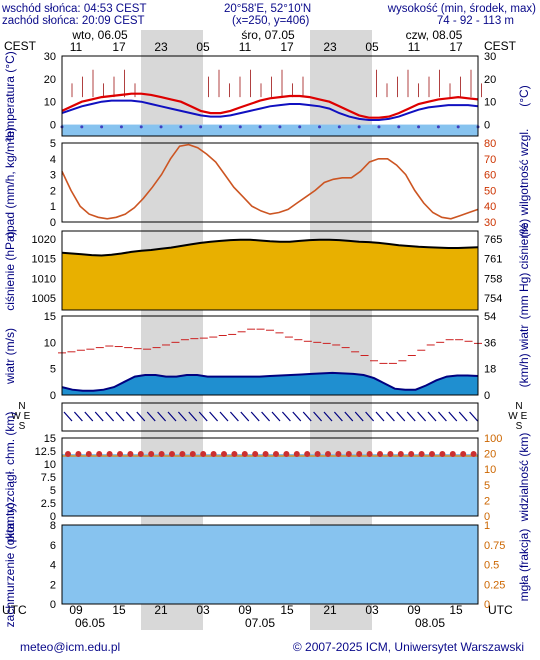 The width and height of the screenshot is (540, 660). What do you see at coordinates (490, 223) in the screenshot?
I see `humidity-tick-right: 30` at bounding box center [490, 223].